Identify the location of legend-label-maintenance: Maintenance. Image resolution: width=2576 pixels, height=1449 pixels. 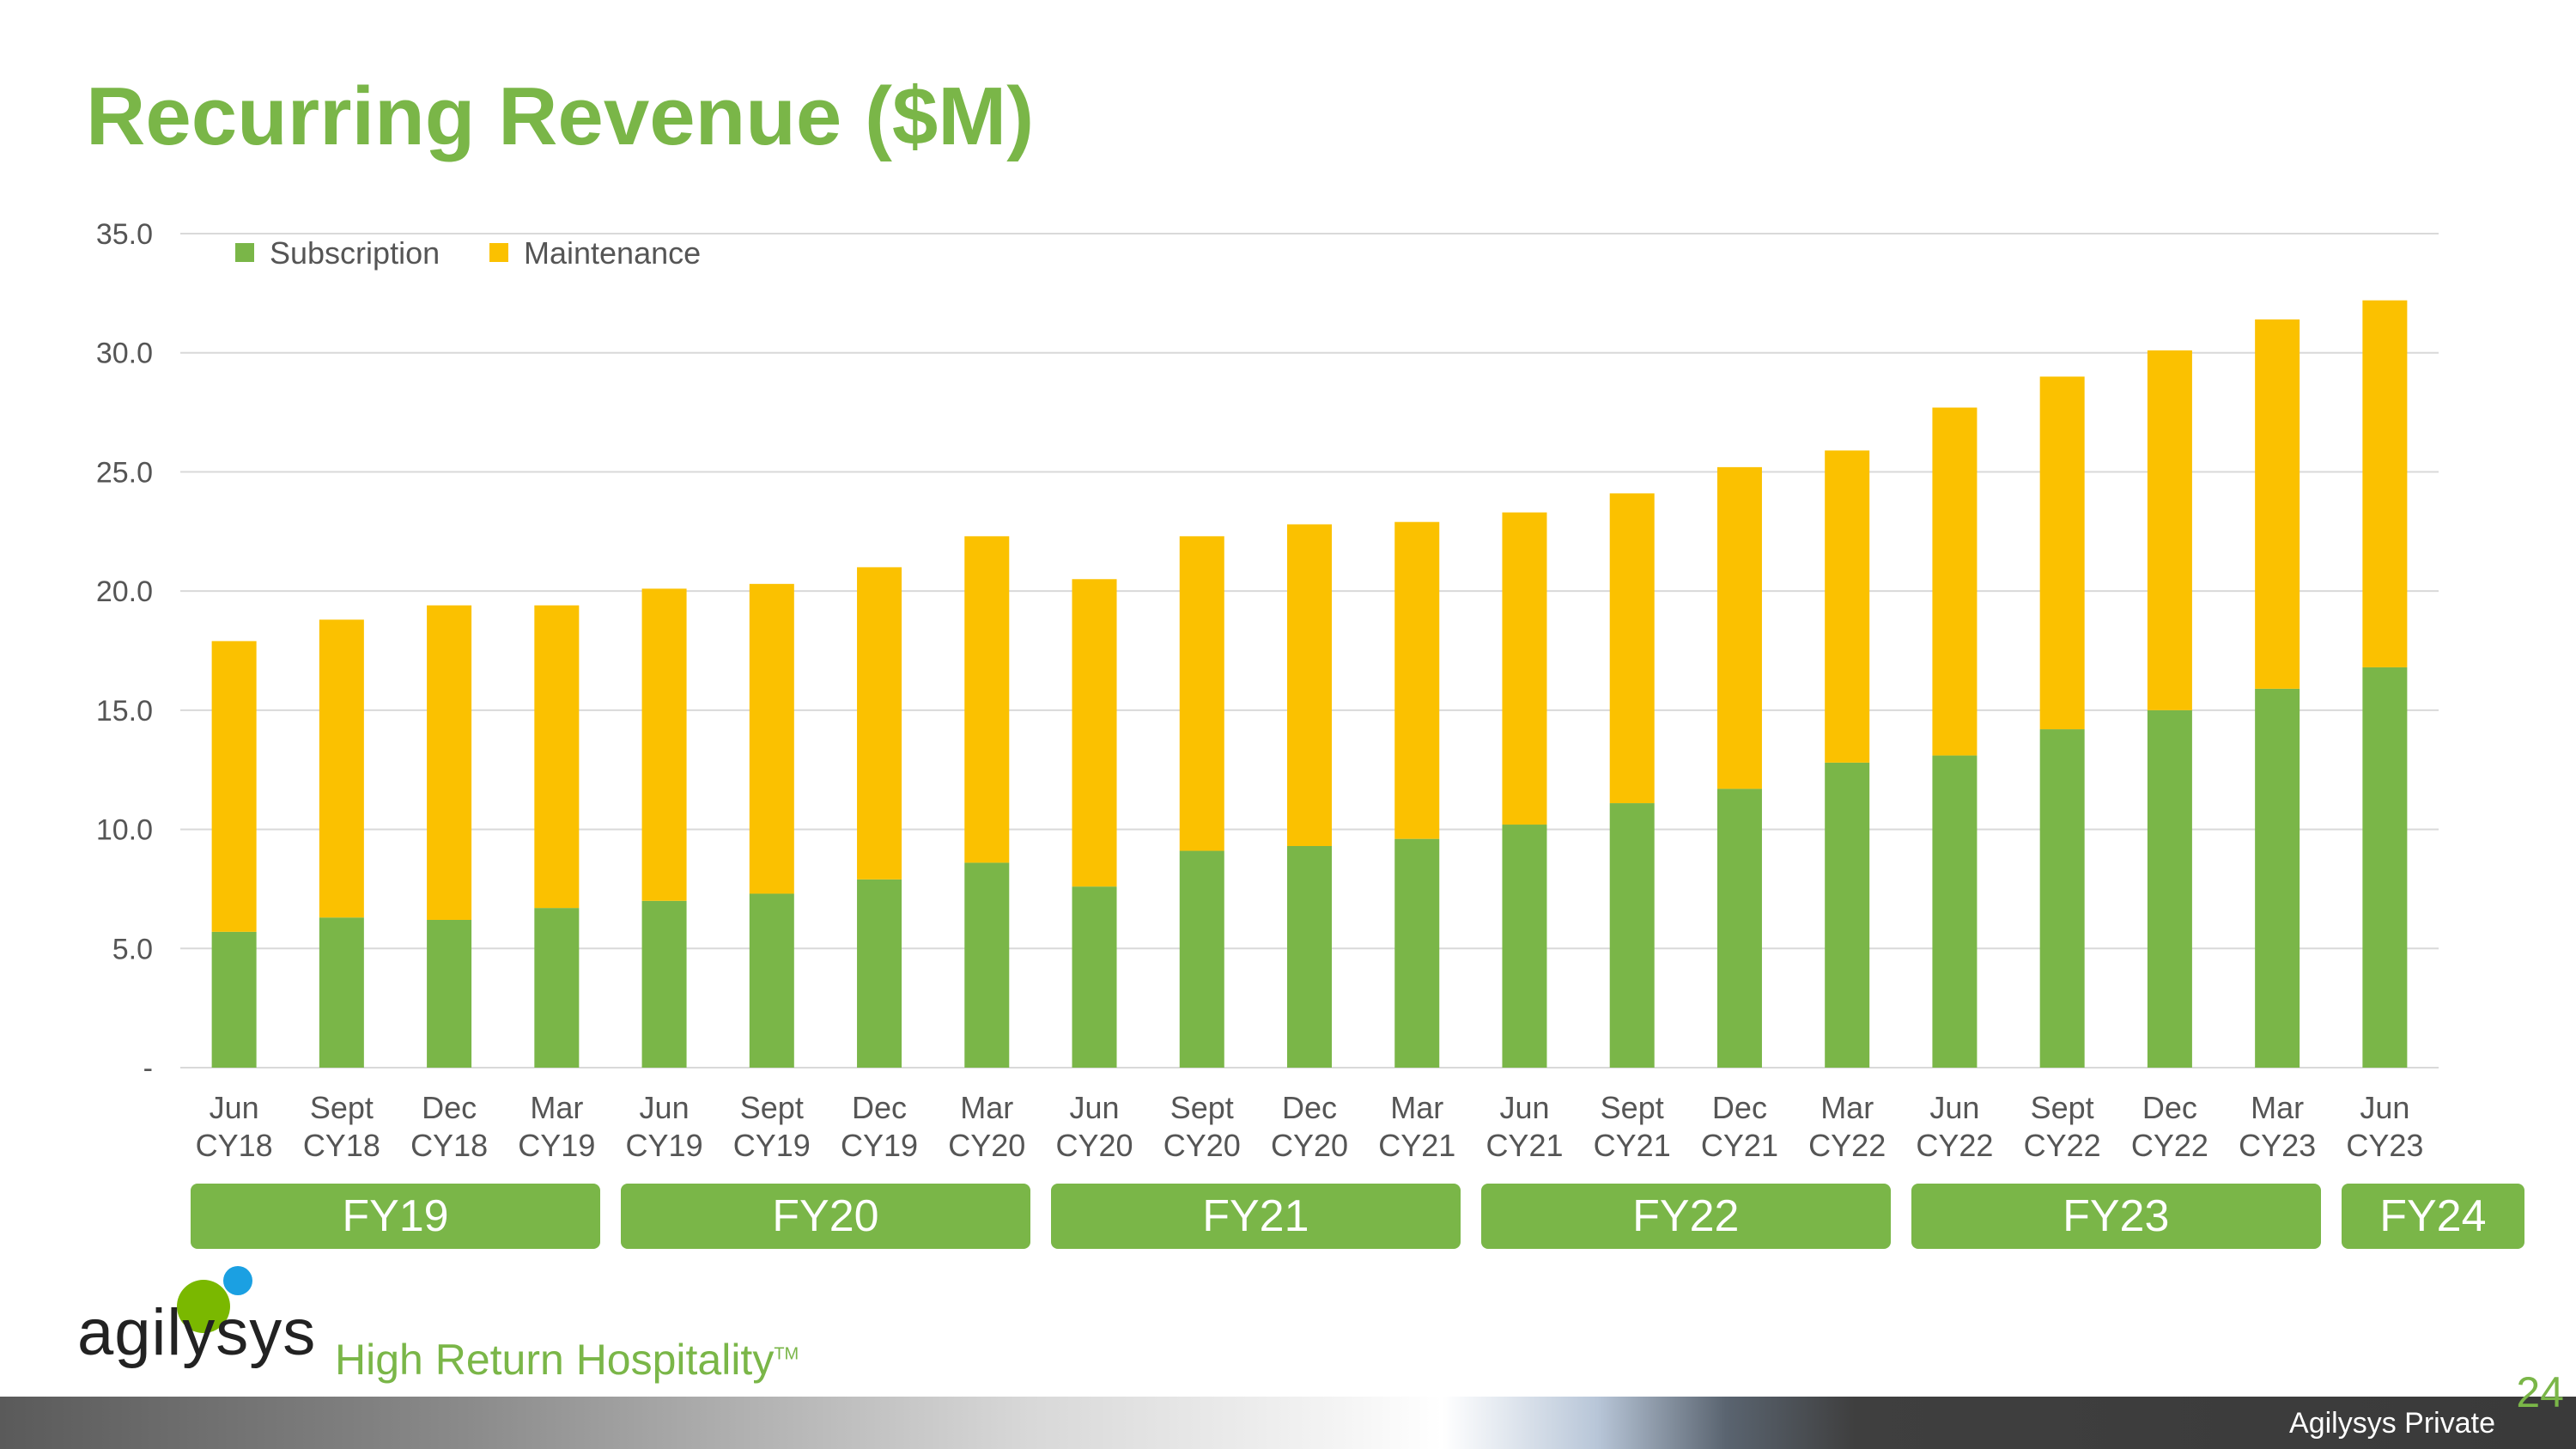
(612, 253).